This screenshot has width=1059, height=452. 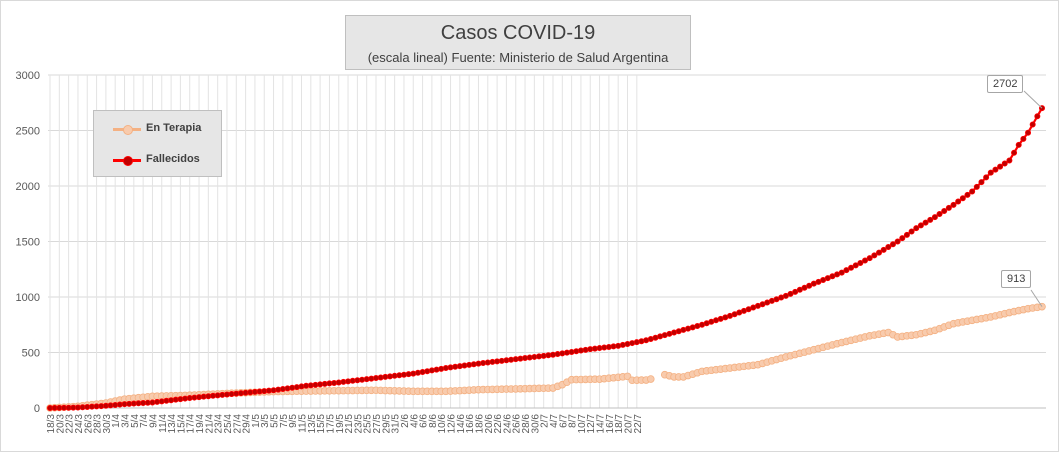 What do you see at coordinates (200, 424) in the screenshot?
I see `x-tick-label: 19/4` at bounding box center [200, 424].